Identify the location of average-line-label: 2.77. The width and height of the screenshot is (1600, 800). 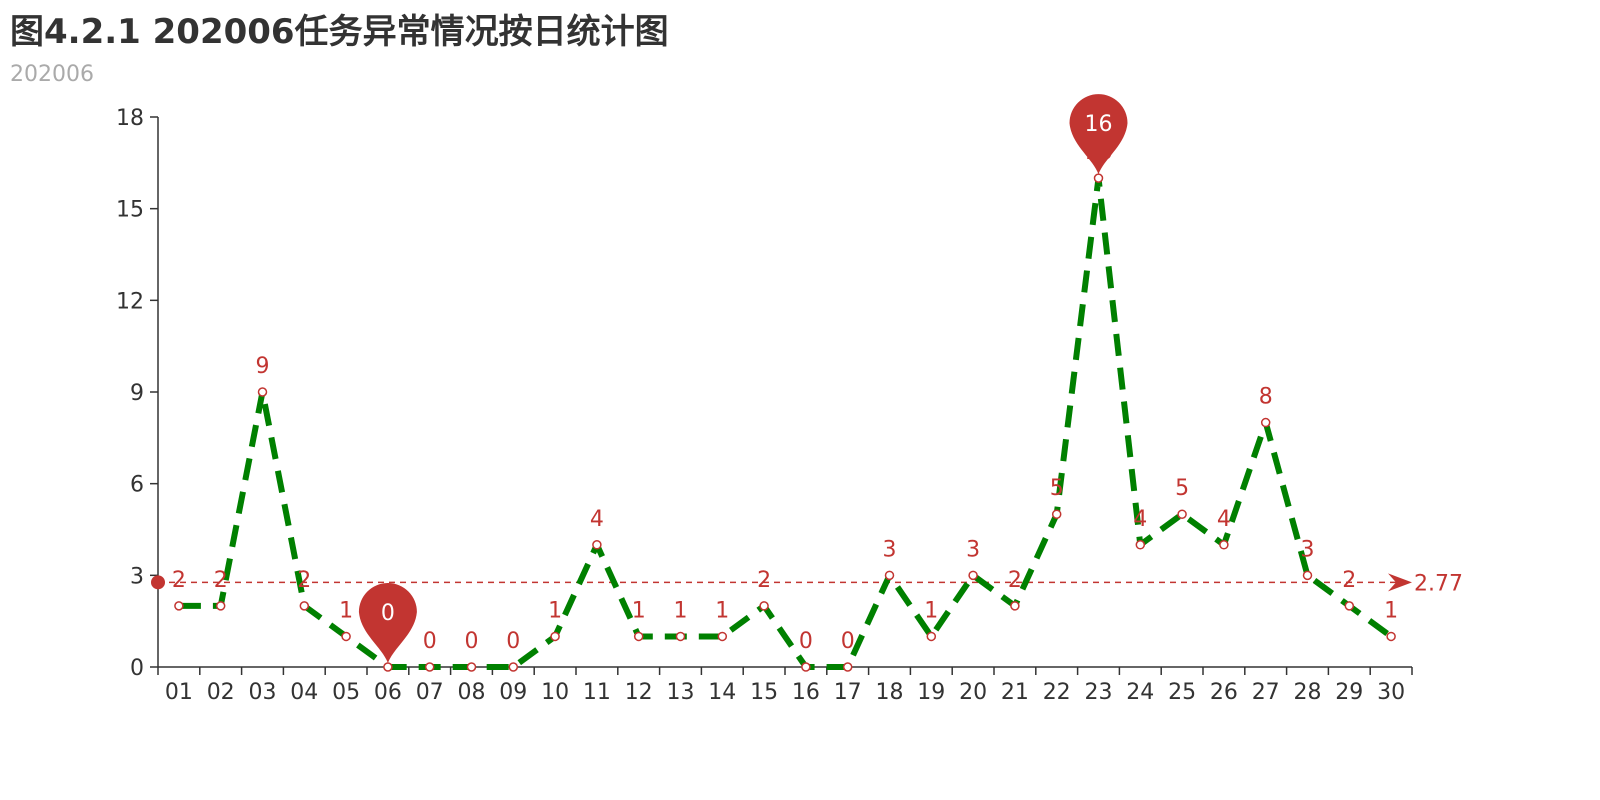
(1438, 583).